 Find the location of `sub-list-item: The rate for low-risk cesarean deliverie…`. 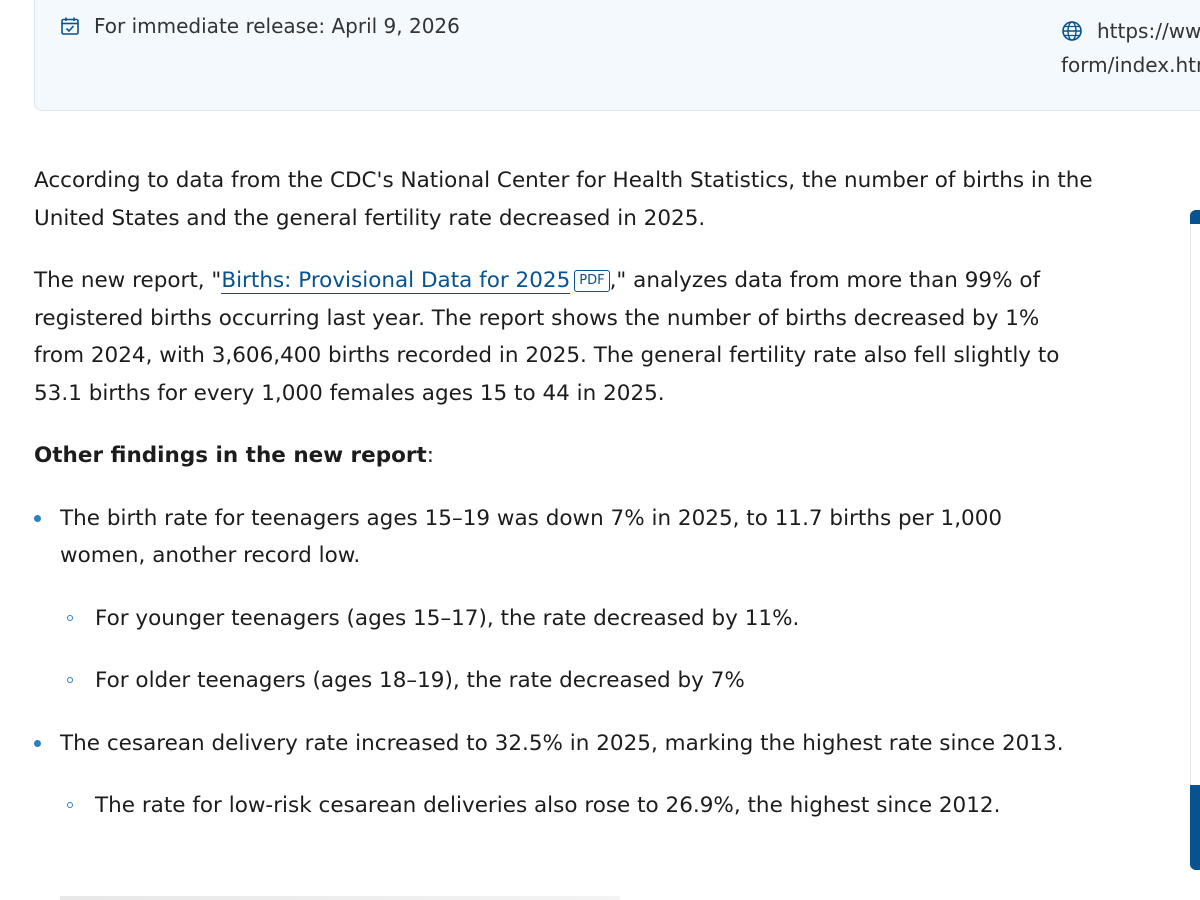

sub-list-item: The rate for low-risk cesarean deliverie… is located at coordinates (577, 806).